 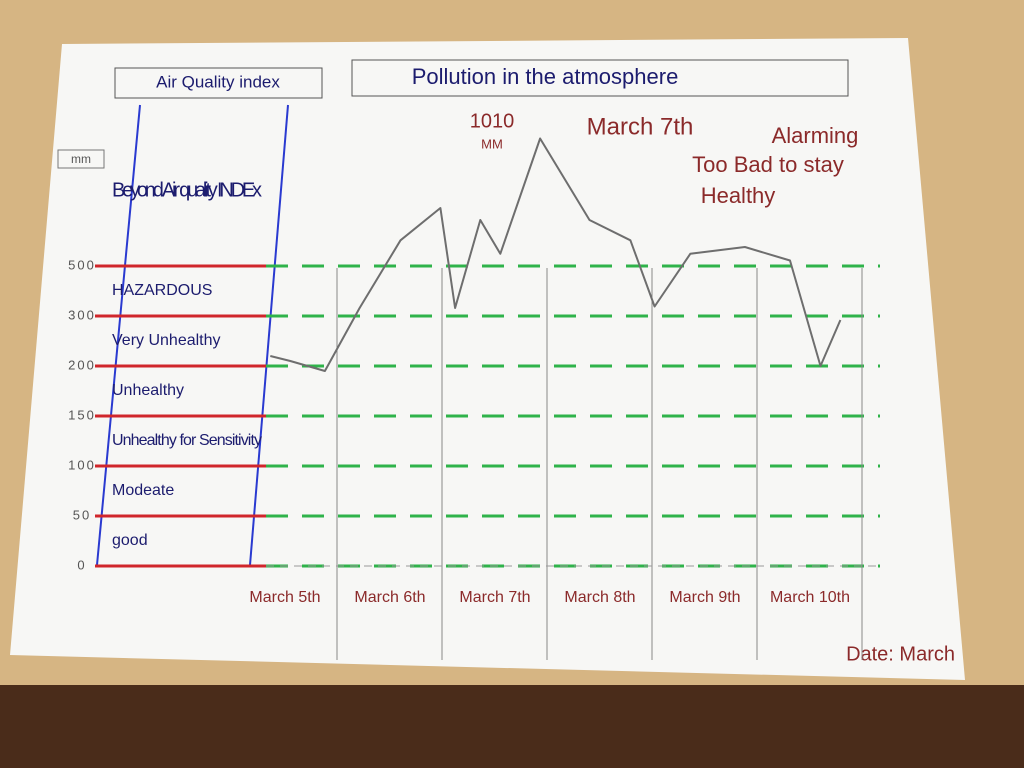 I want to click on x-tick-label: March 10th, so click(x=810, y=597).